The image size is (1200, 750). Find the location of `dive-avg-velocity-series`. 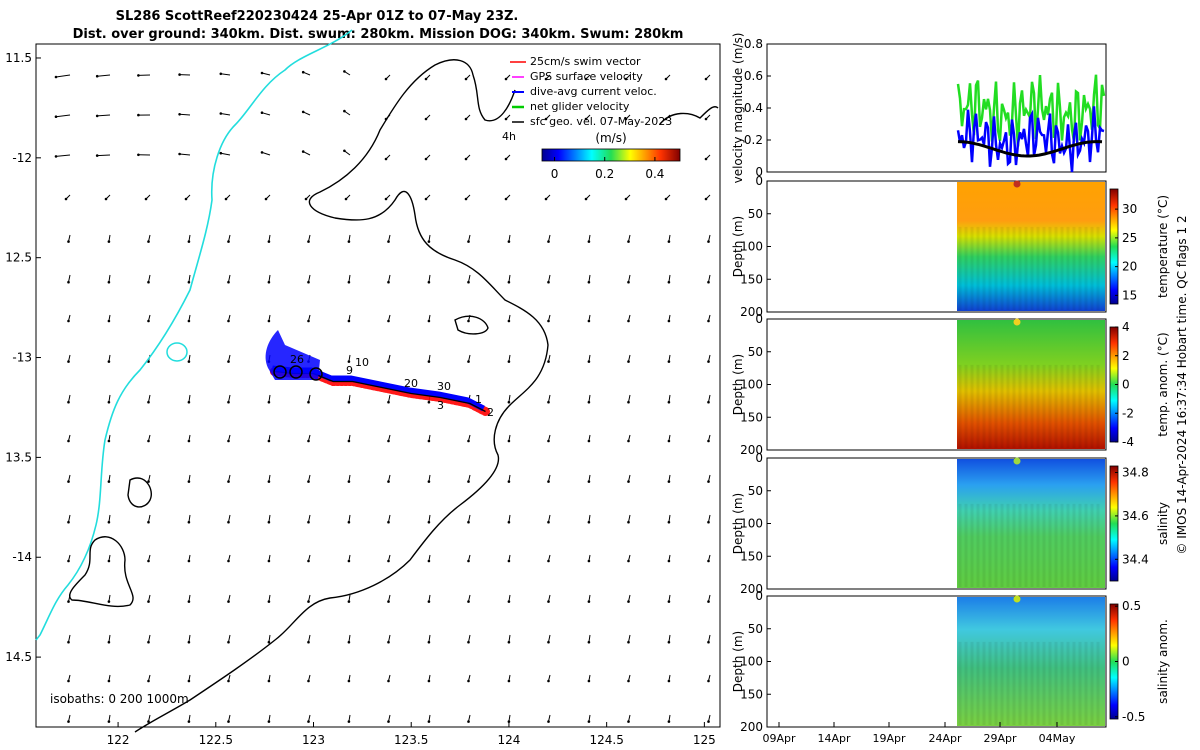

dive-avg-velocity-series is located at coordinates (1030, 139).